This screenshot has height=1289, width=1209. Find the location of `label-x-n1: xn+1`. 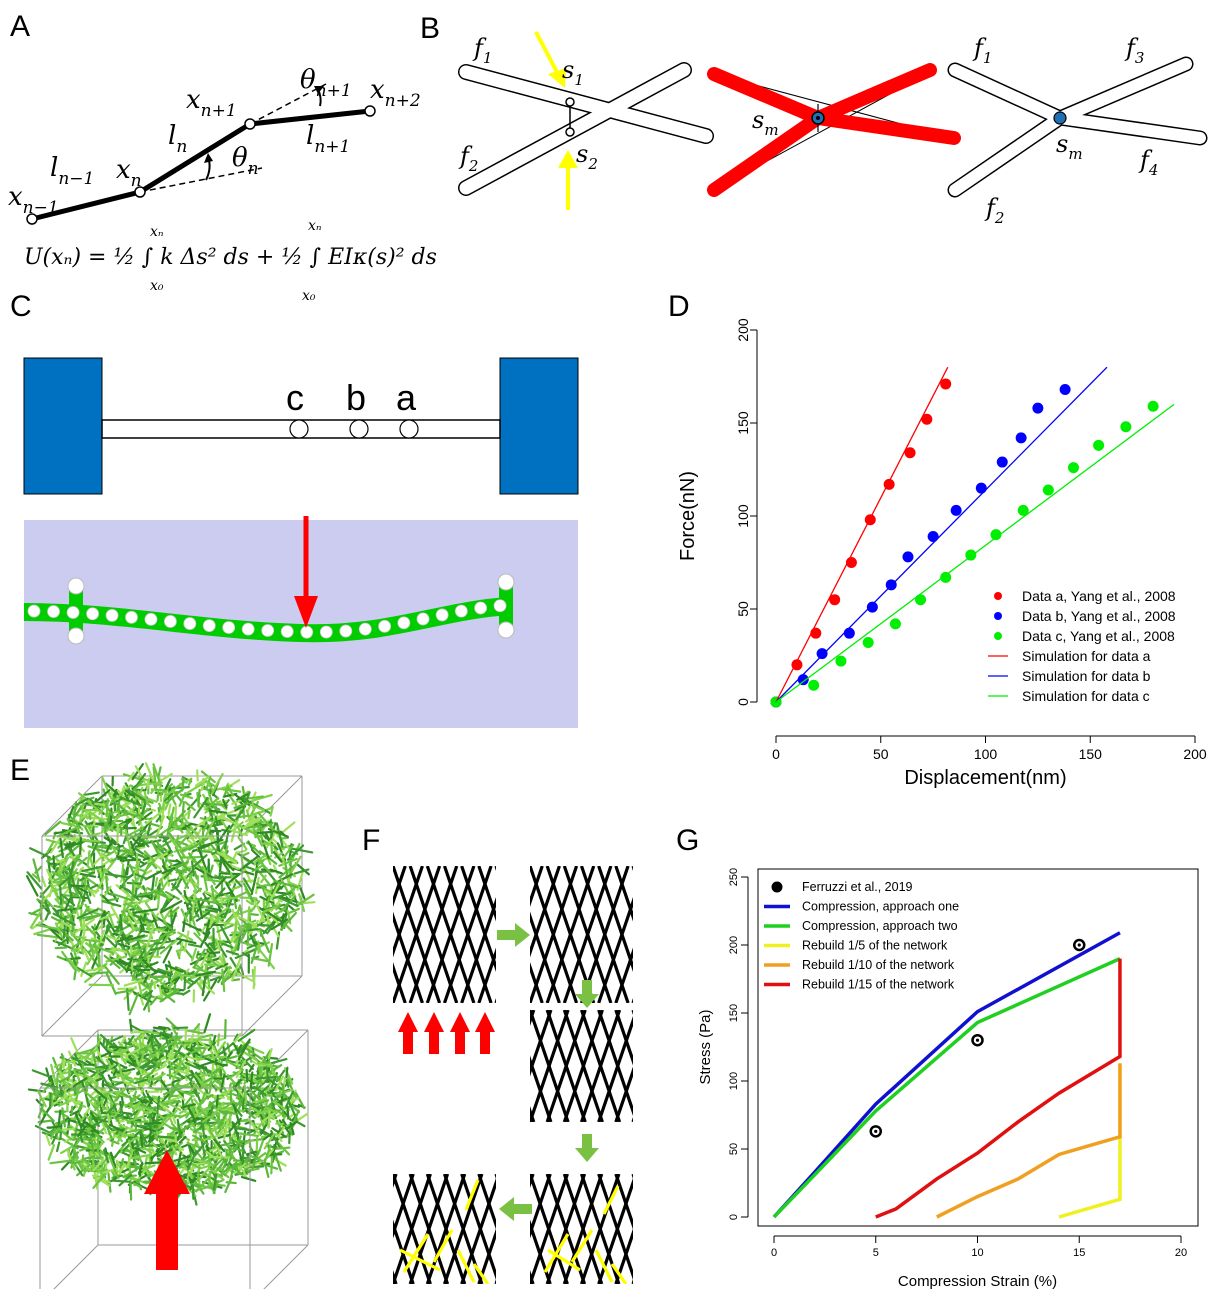

label-x-n1: xn+1 is located at coordinates (211, 103).